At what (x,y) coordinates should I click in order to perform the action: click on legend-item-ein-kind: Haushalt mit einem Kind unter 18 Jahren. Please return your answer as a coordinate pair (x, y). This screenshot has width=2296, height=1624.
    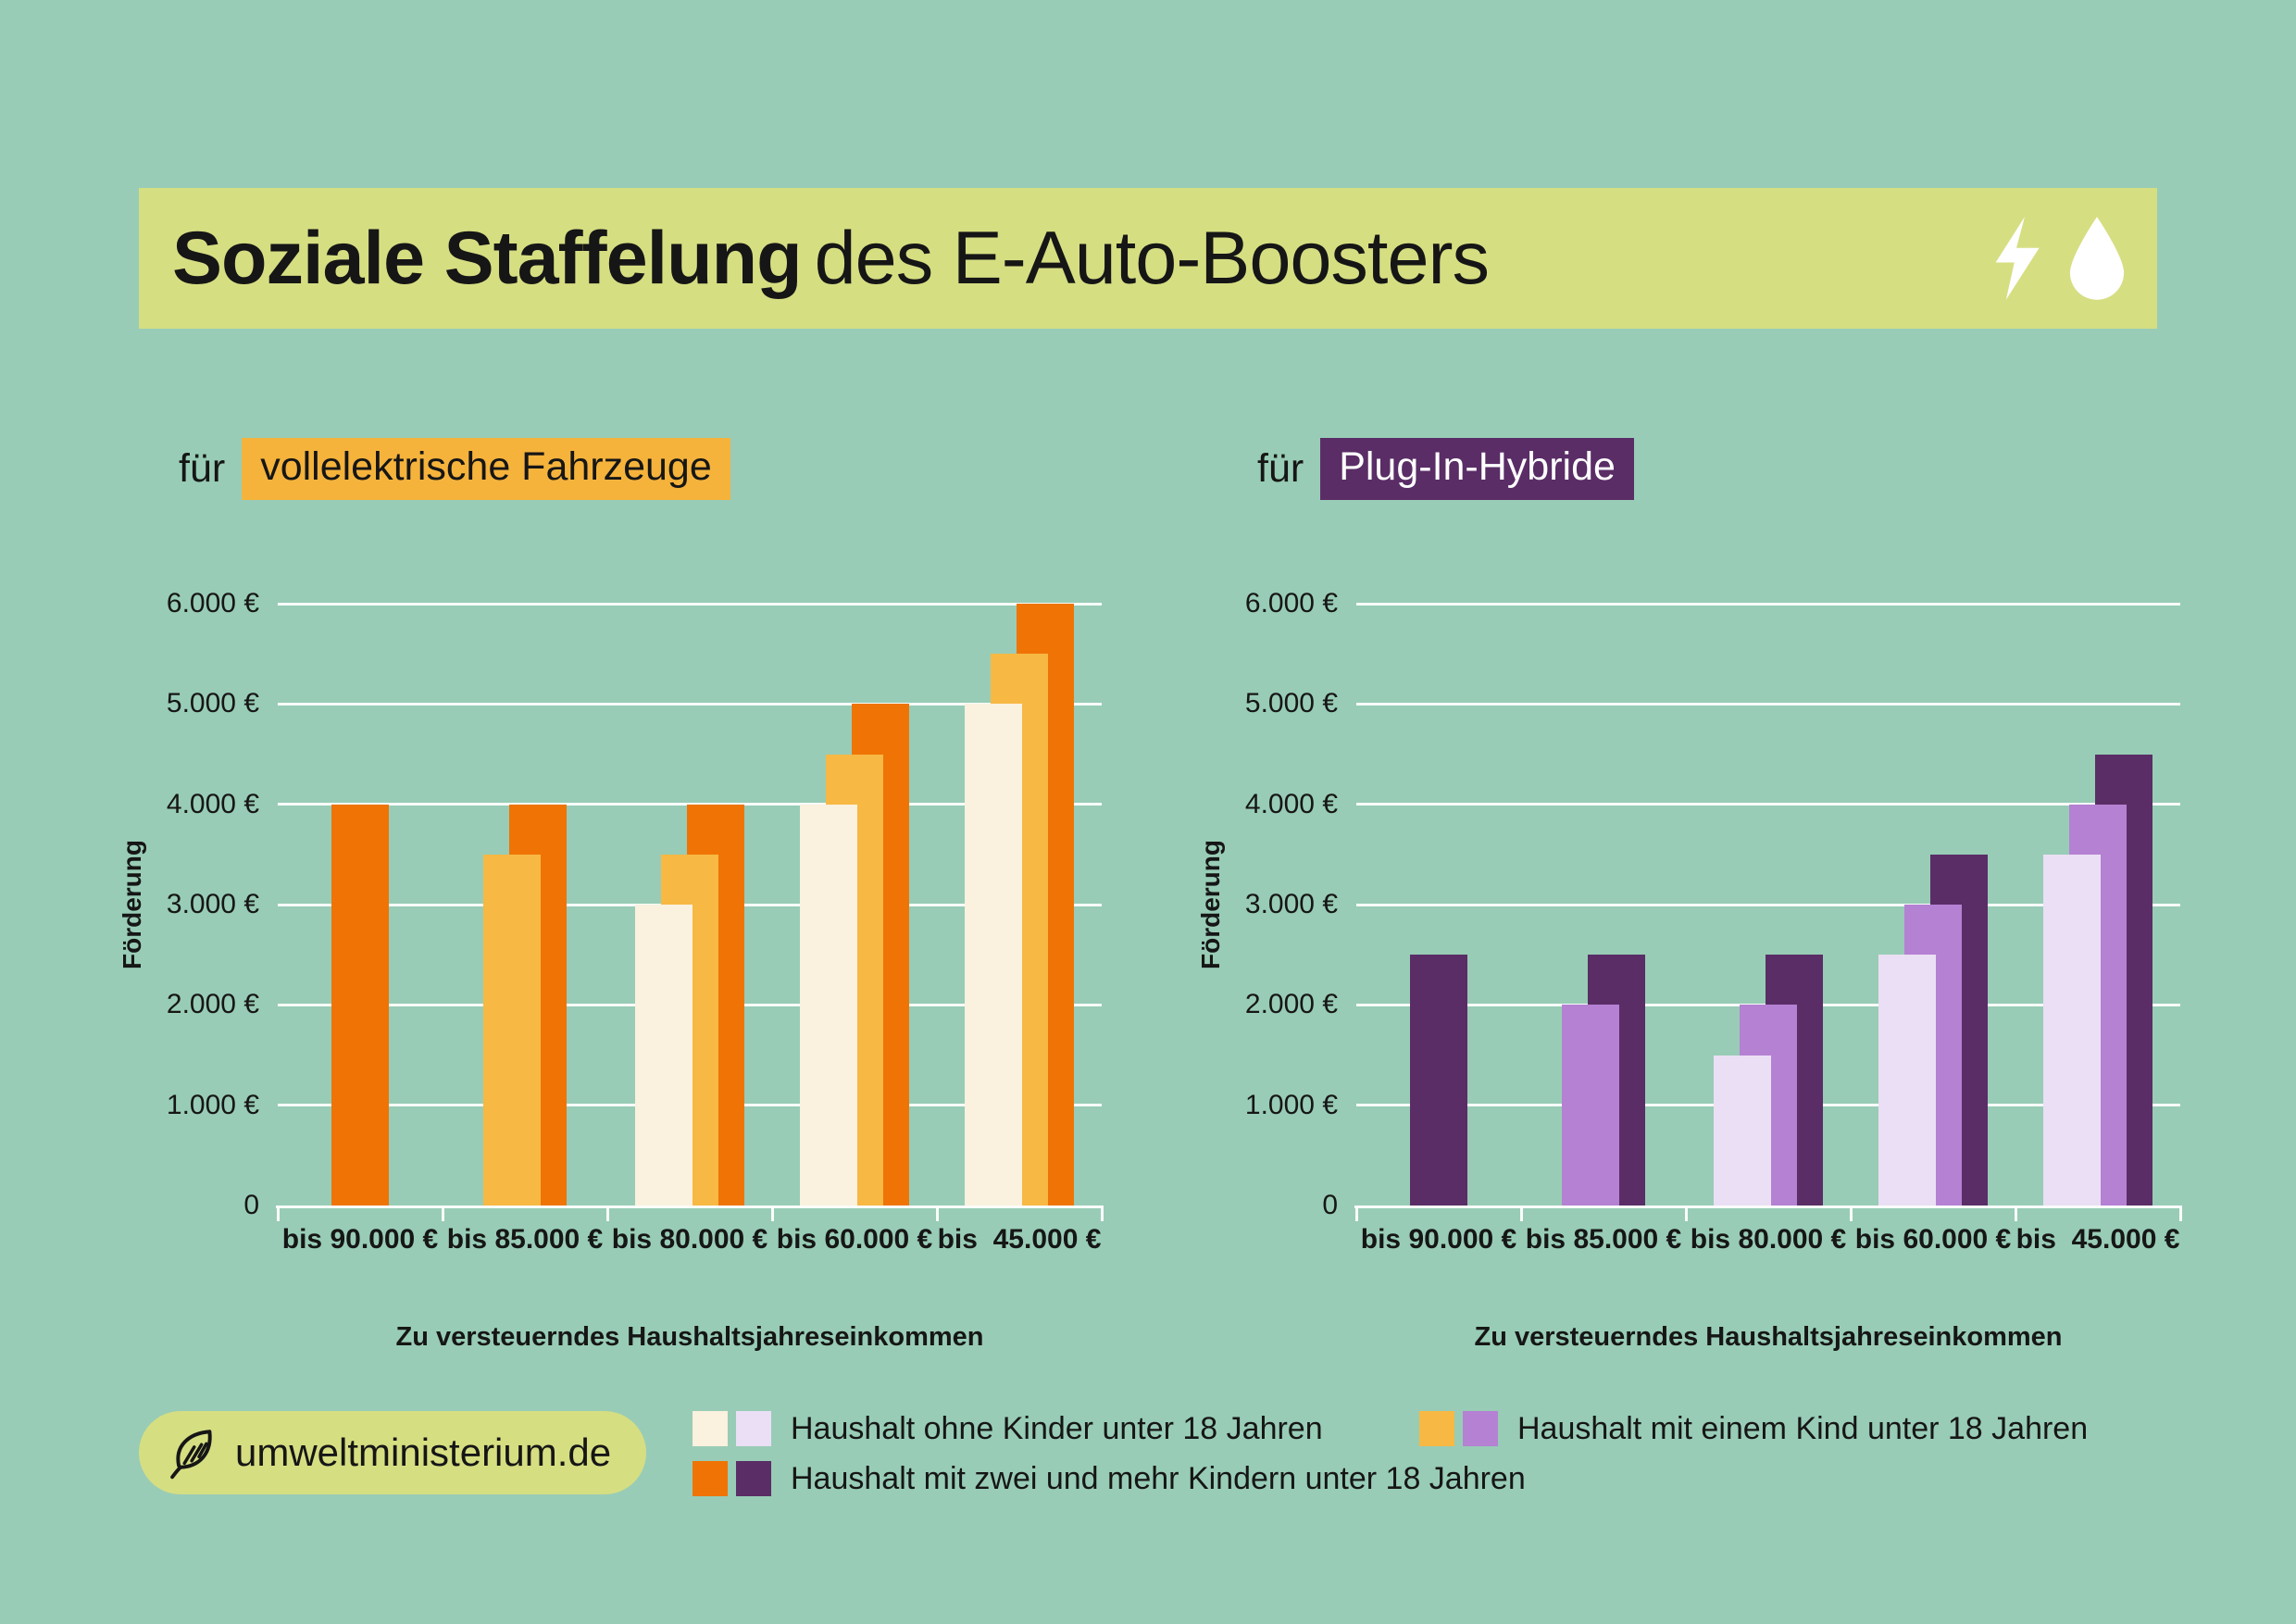
    Looking at the image, I should click on (1753, 1428).